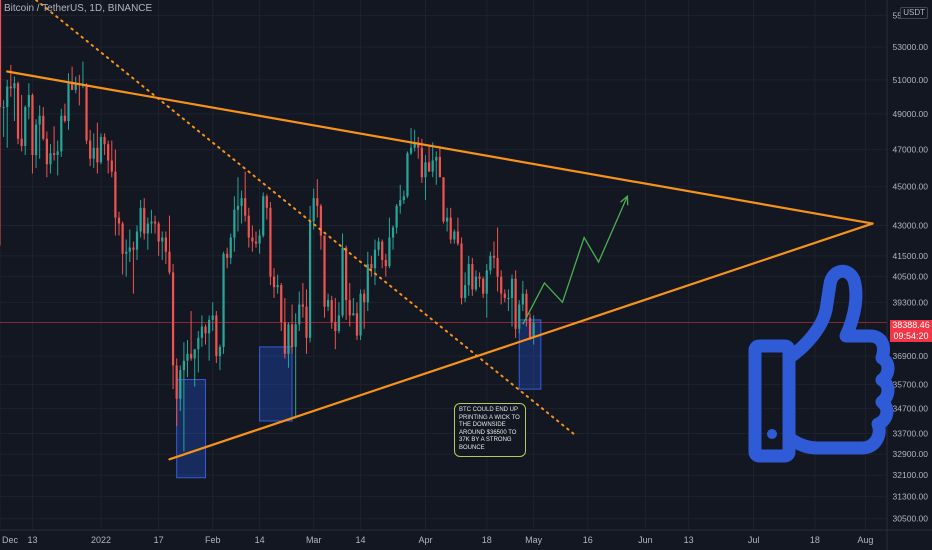 This screenshot has height=550, width=932. Describe the element at coordinates (78, 8) in the screenshot. I see `chart-title: Bitcoin / TetherUS, 1D, BINANCE` at that location.